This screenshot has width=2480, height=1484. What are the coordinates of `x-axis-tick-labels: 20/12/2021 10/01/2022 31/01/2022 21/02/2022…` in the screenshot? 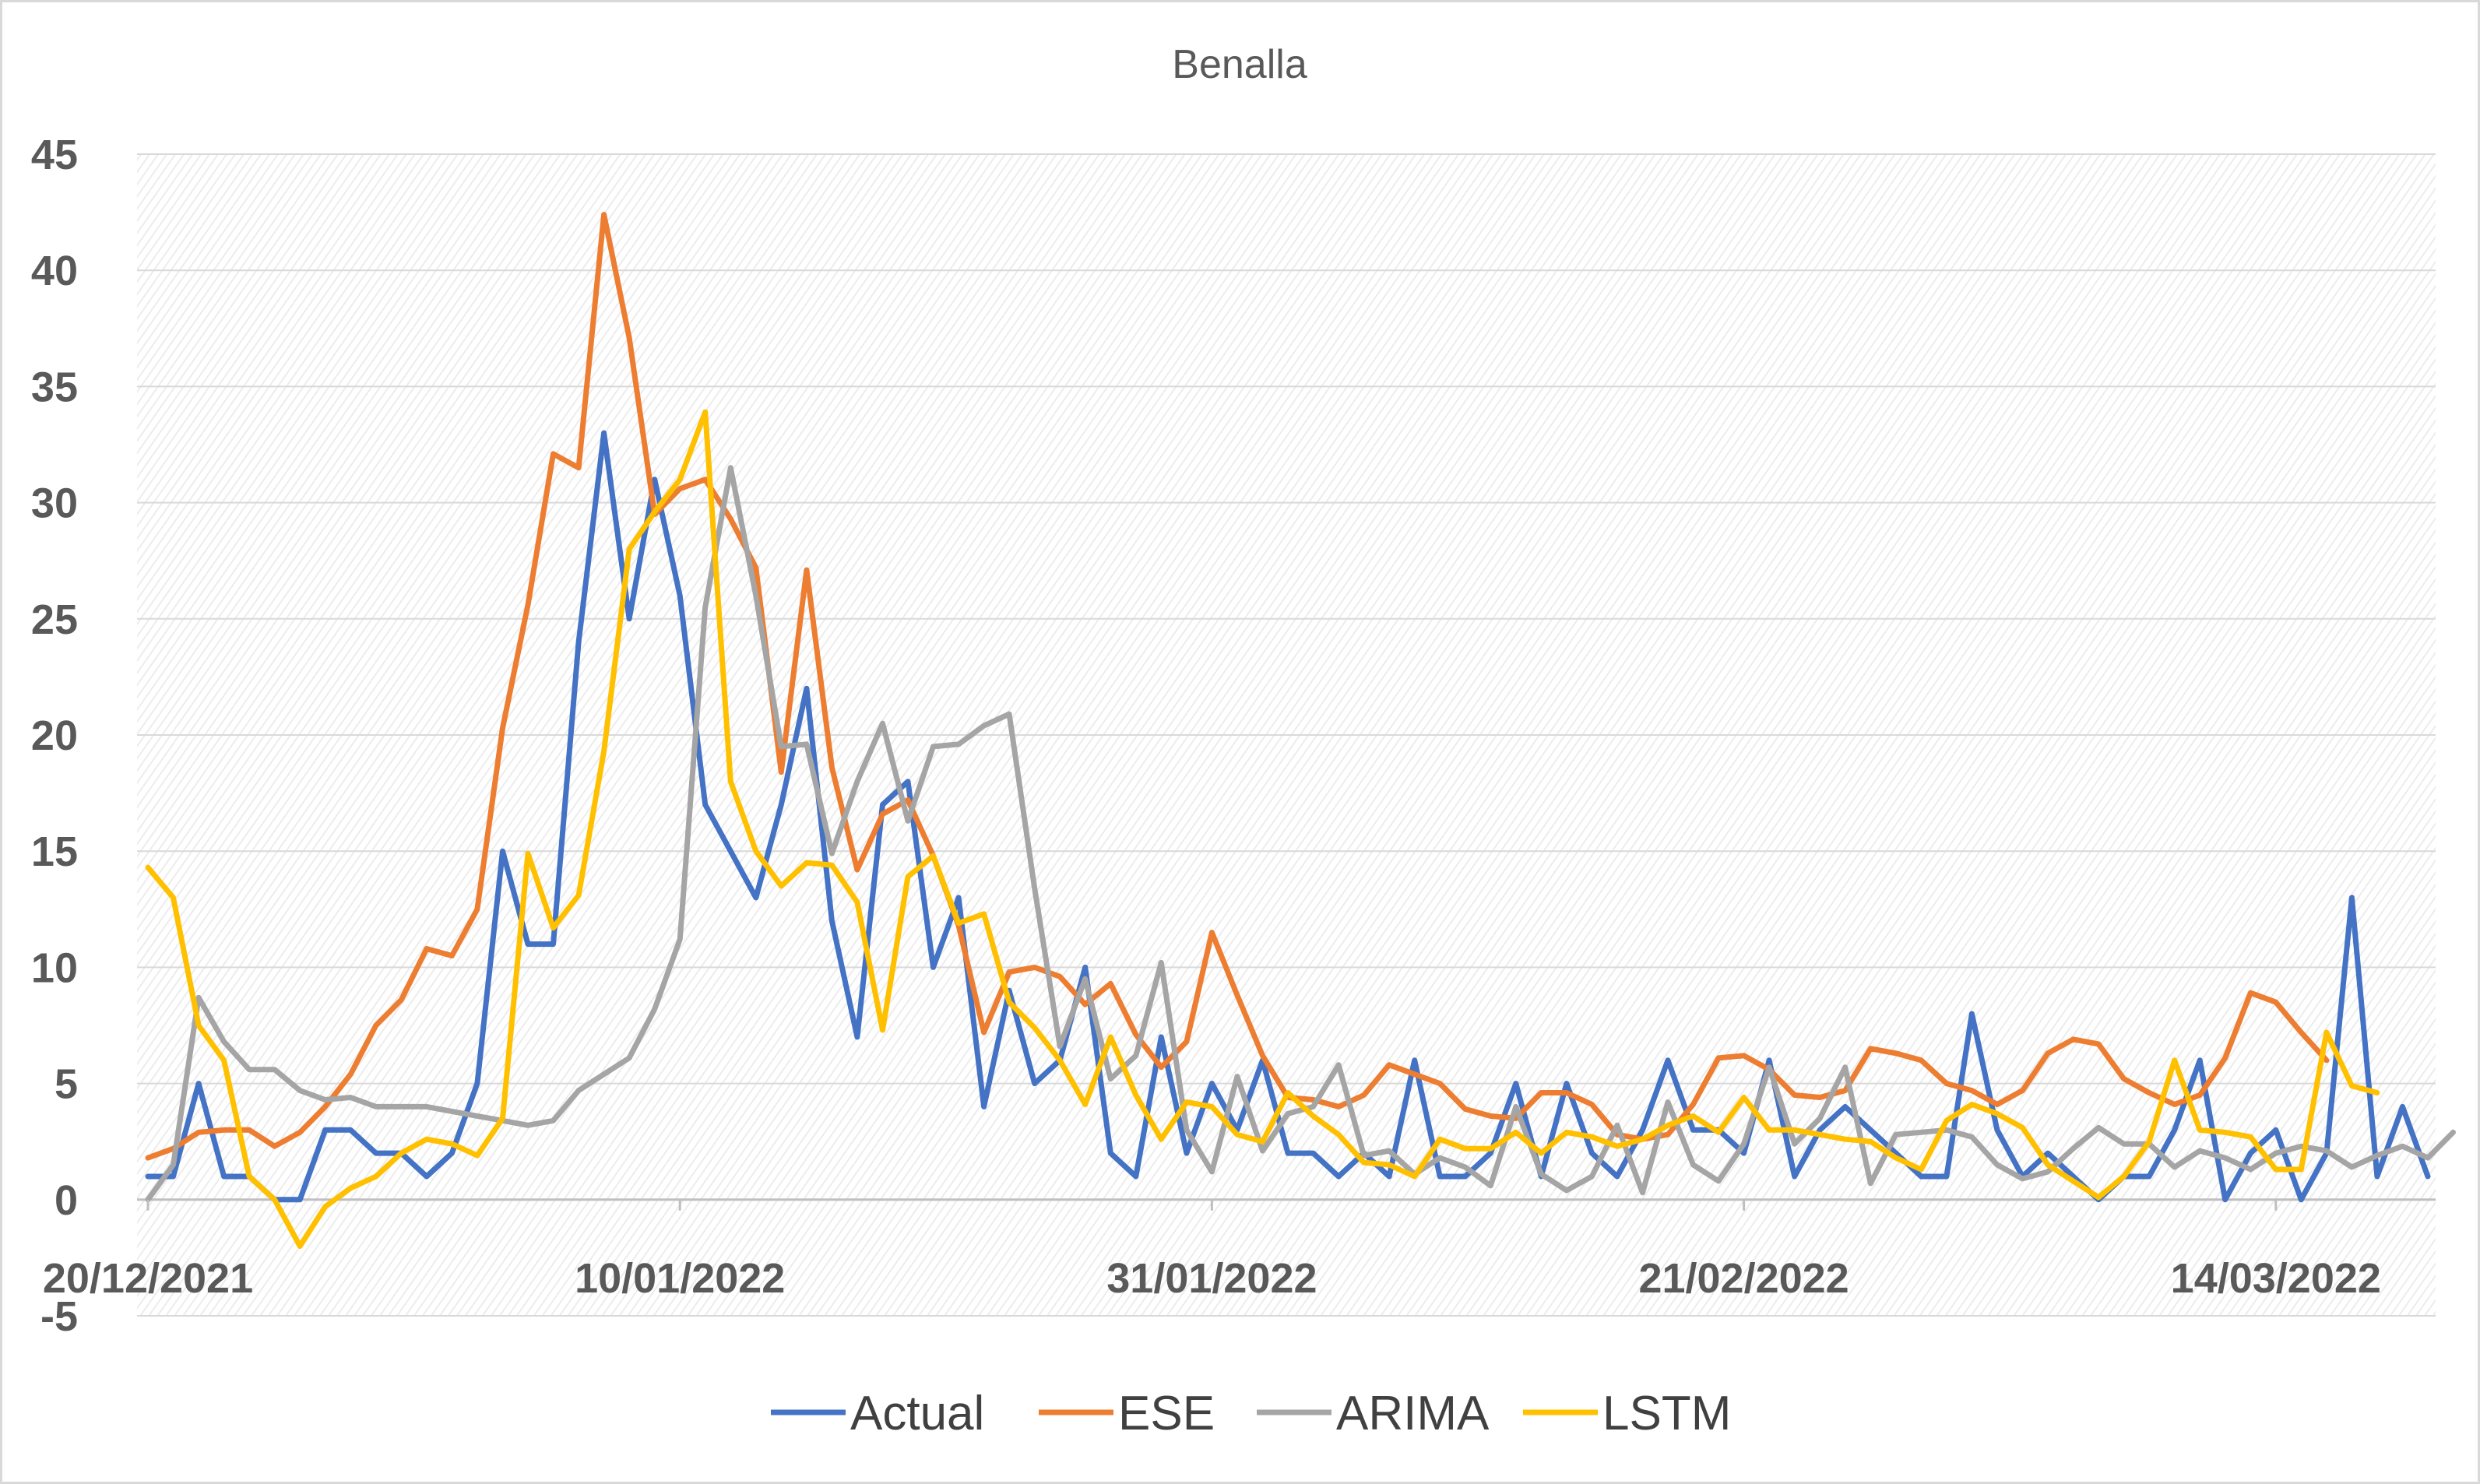 It's located at (1212, 1250).